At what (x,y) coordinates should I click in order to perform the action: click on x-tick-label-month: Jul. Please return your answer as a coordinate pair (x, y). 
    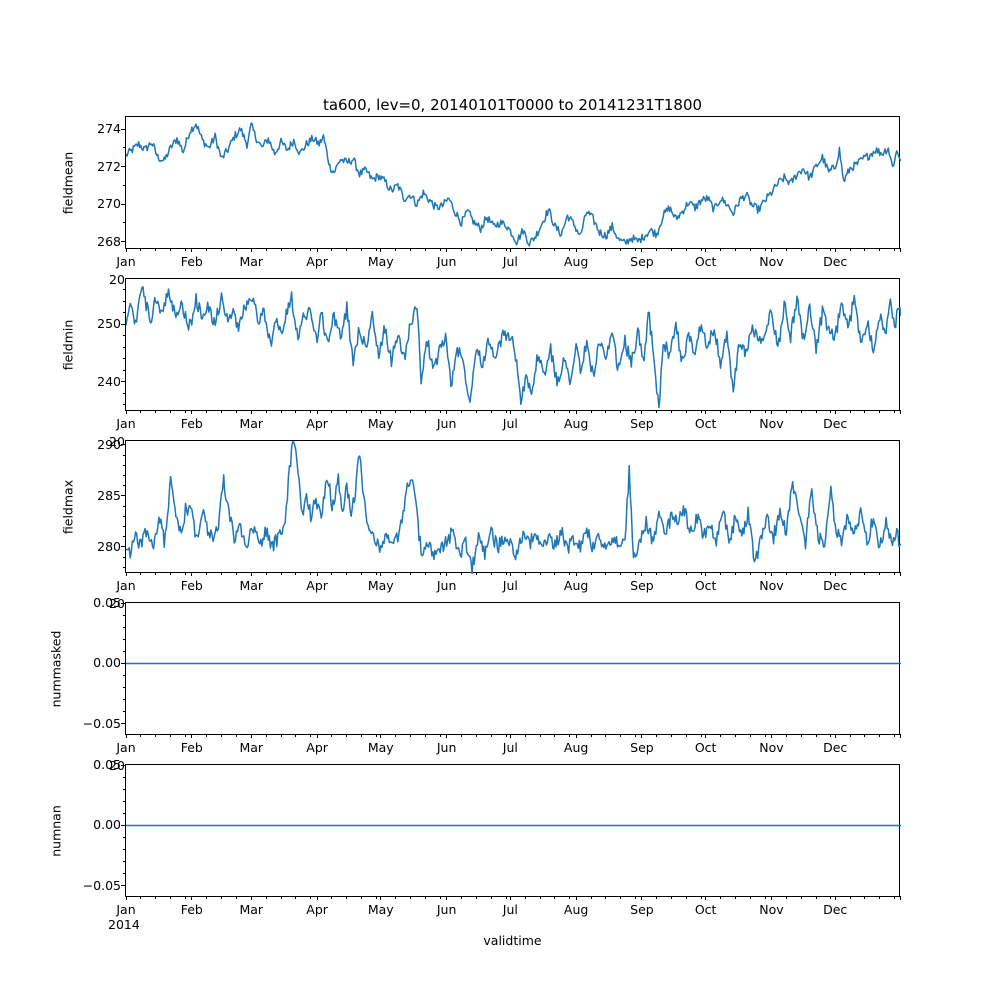
    Looking at the image, I should click on (510, 261).